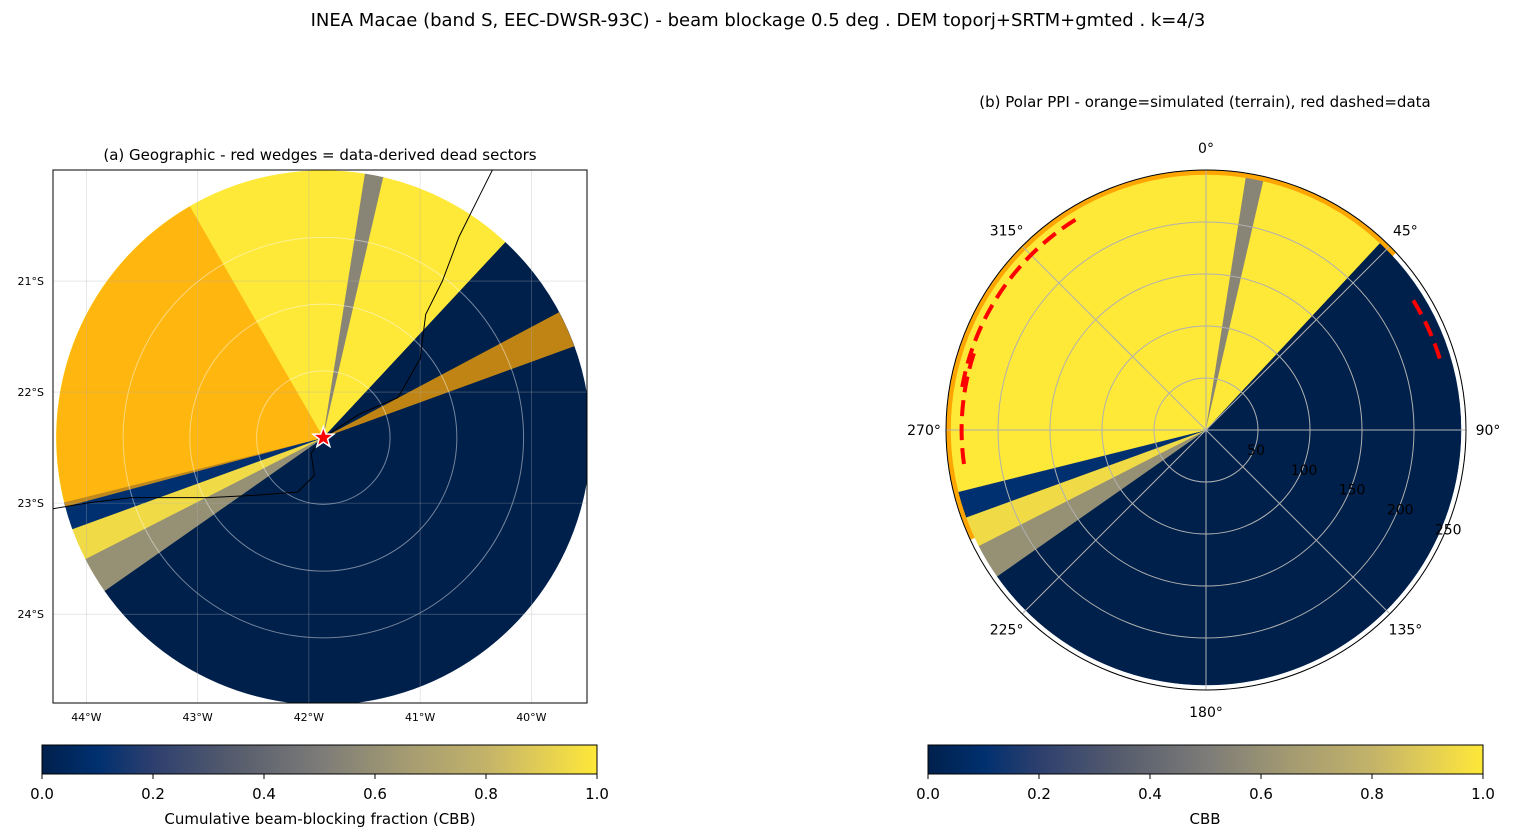  What do you see at coordinates (309, 717) in the screenshot?
I see `x-tick-label: 42°W` at bounding box center [309, 717].